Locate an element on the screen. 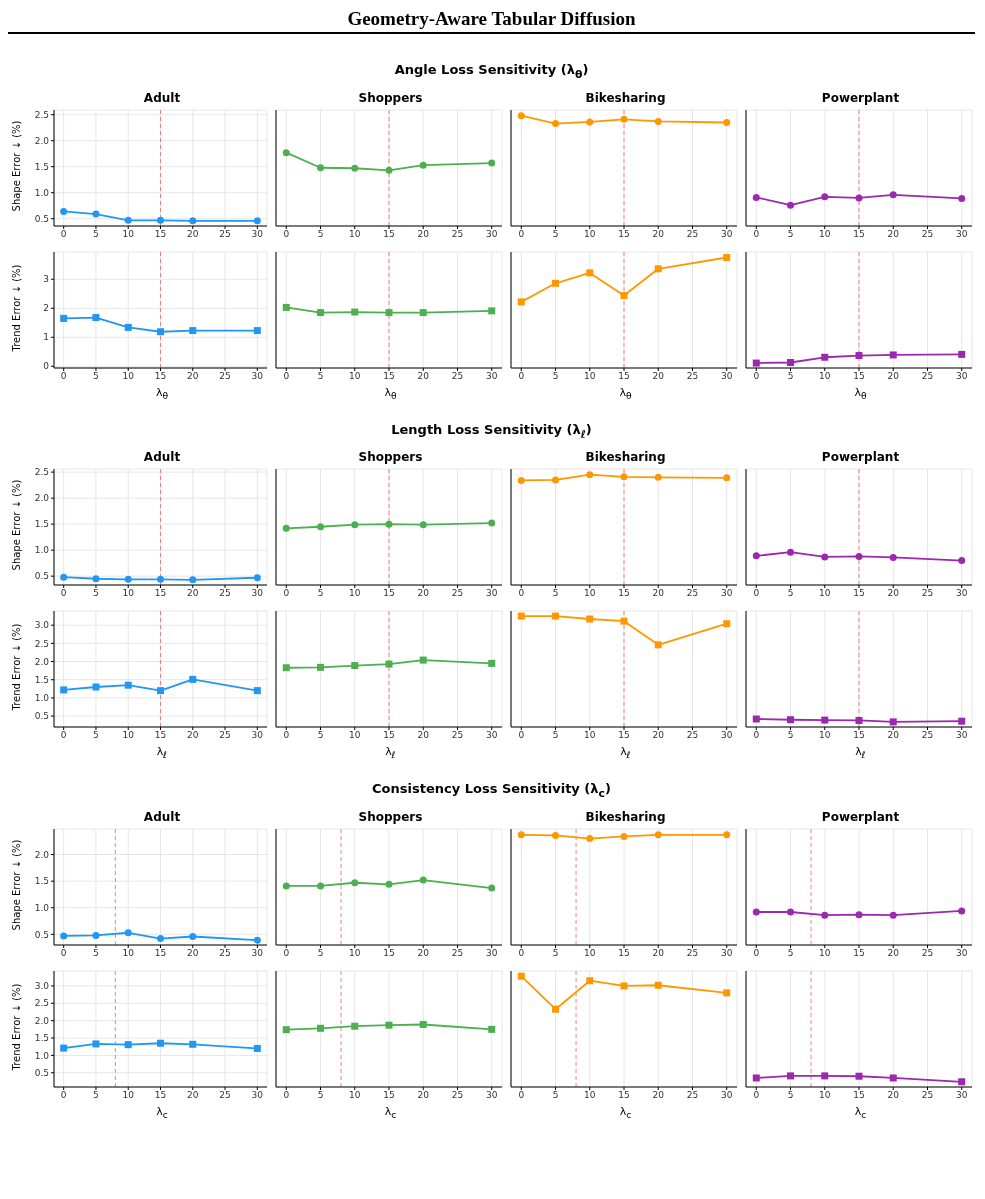 This screenshot has width=985, height=1199. y-tick-label: 3.0 is located at coordinates (42, 625).